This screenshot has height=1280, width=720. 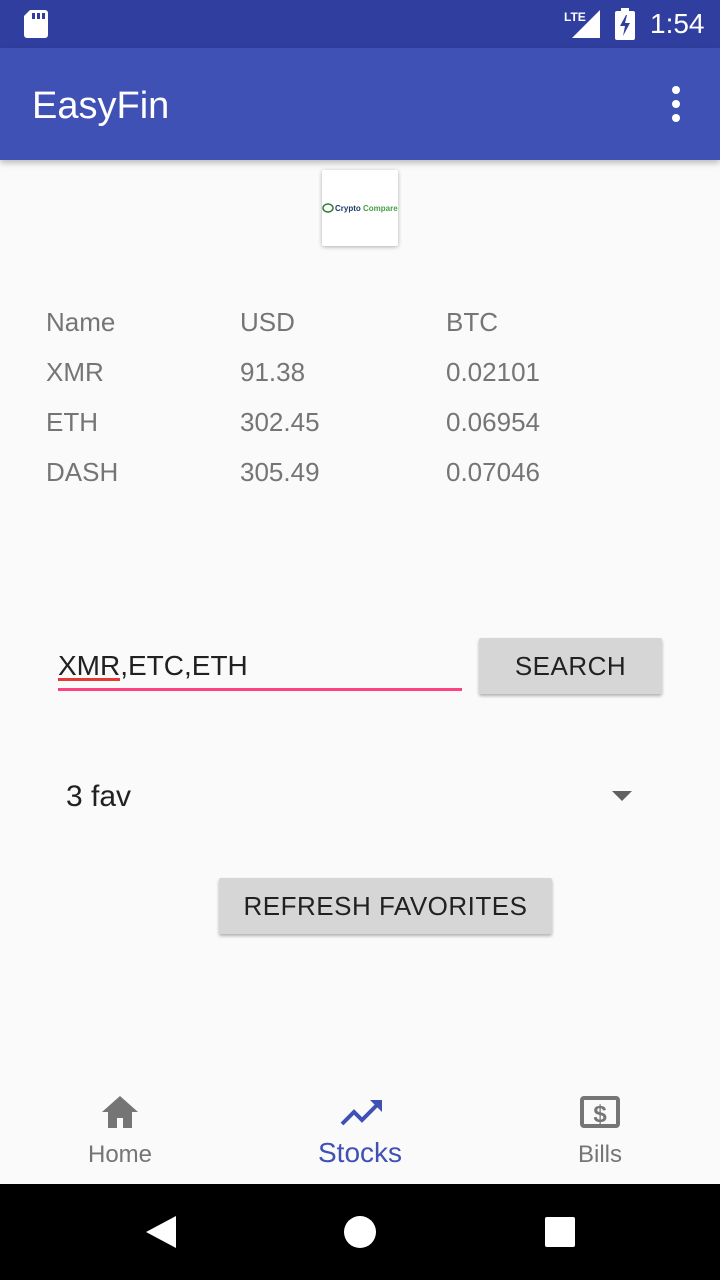 I want to click on lte-label: LTE, so click(x=575, y=17).